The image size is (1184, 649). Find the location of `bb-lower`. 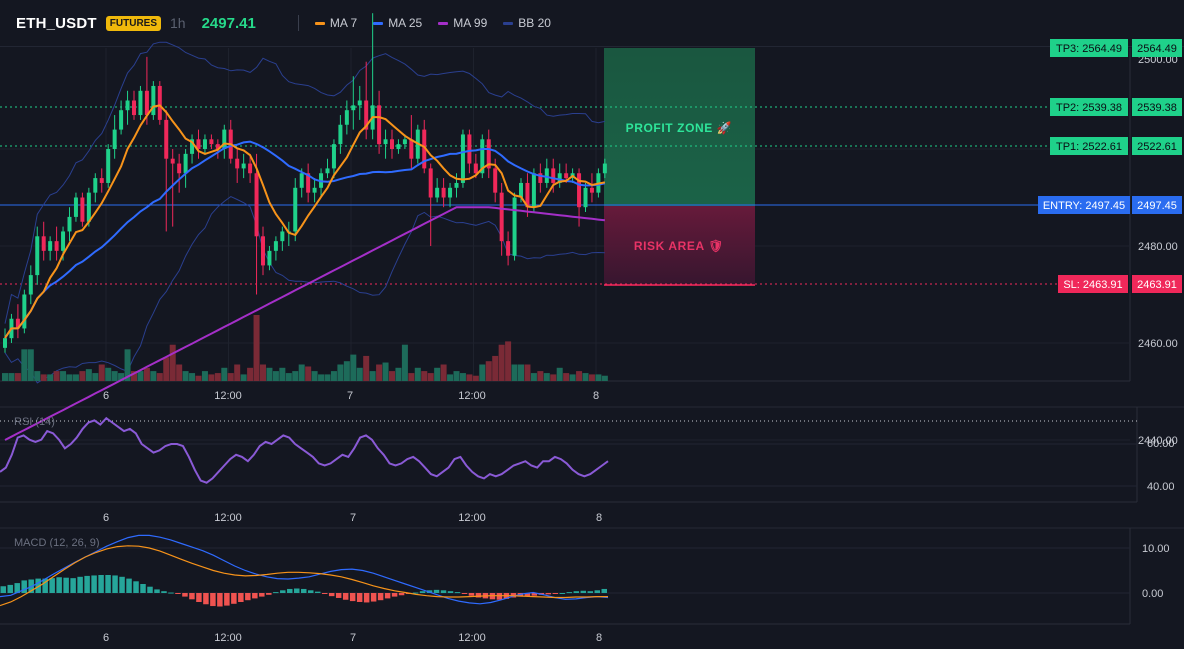

bb-lower is located at coordinates (304, 290).